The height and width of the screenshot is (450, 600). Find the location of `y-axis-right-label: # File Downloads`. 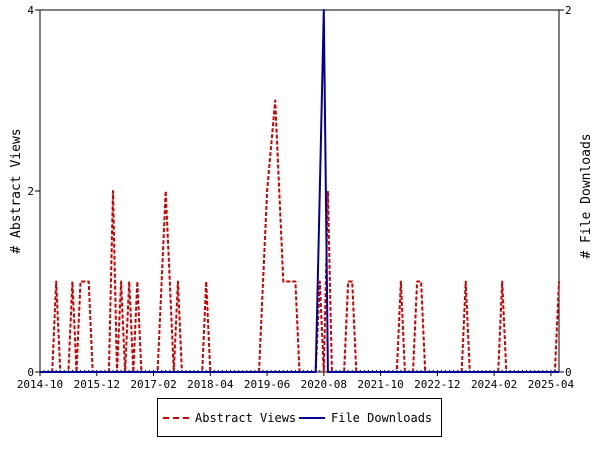

y-axis-right-label: # File Downloads is located at coordinates (586, 195).